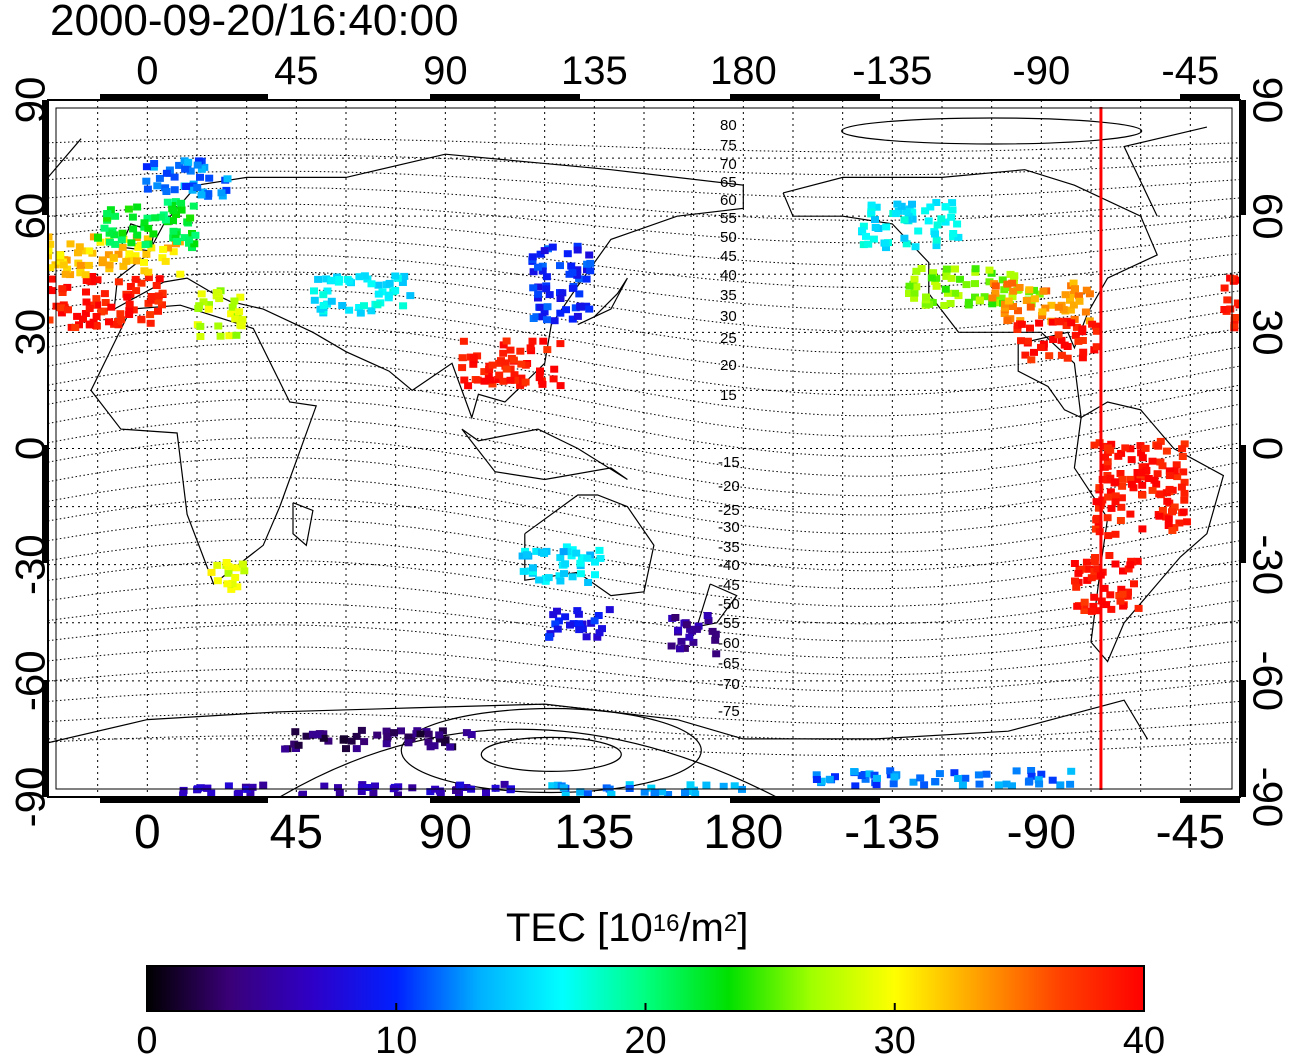  Describe the element at coordinates (729, 510) in the screenshot. I see `contour-label: -25` at that location.